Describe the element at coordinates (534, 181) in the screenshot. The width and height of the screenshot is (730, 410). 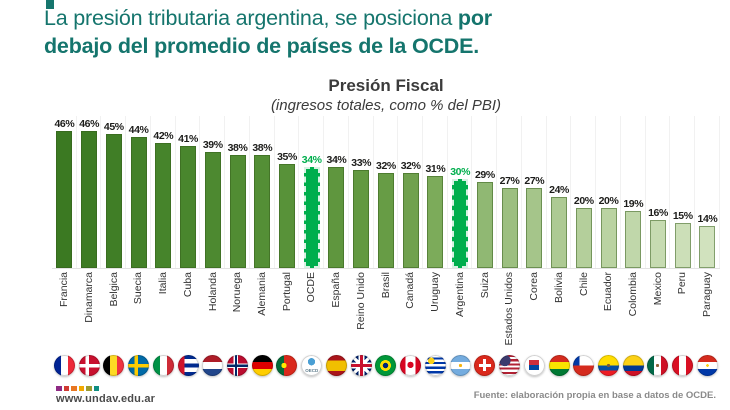
I see `bar-value-label: 27%` at that location.